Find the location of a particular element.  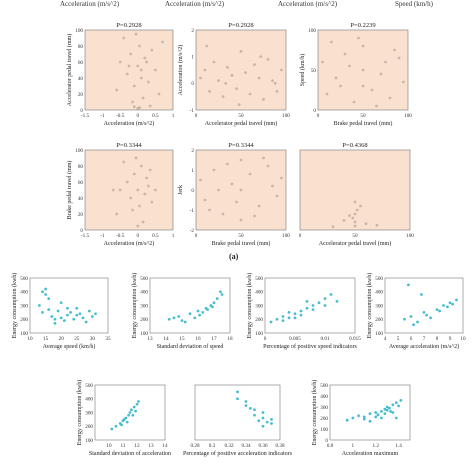

x-tick-label: -1 is located at coordinates (102, 116).